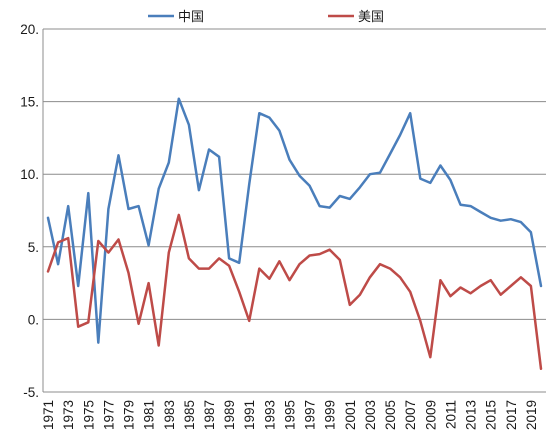 The height and width of the screenshot is (441, 555). Describe the element at coordinates (266, 16) in the screenshot. I see `legend: 中国 美国` at that location.